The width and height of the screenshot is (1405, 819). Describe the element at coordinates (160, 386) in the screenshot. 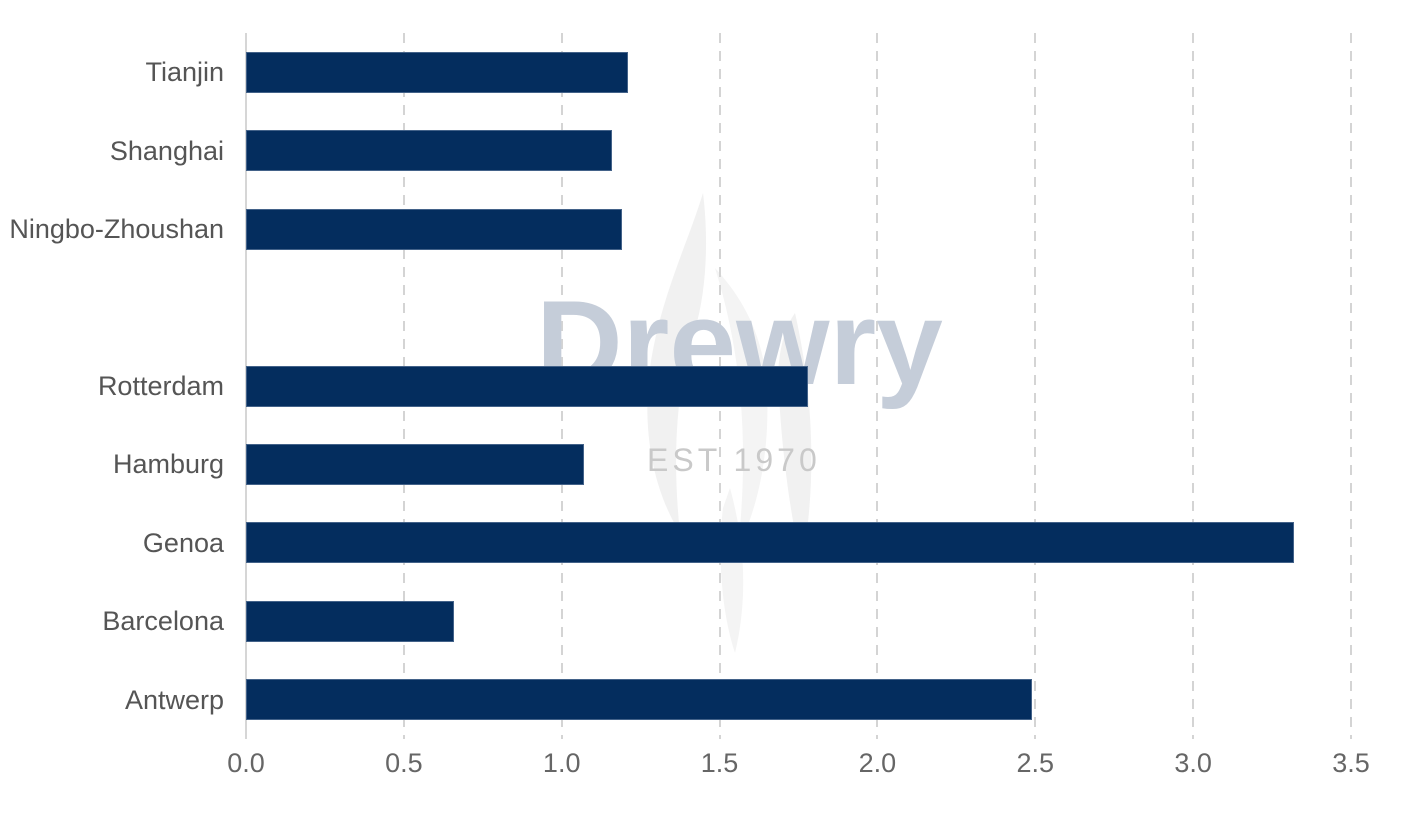

I see `category-label-rotterdam: Rotterdam` at that location.